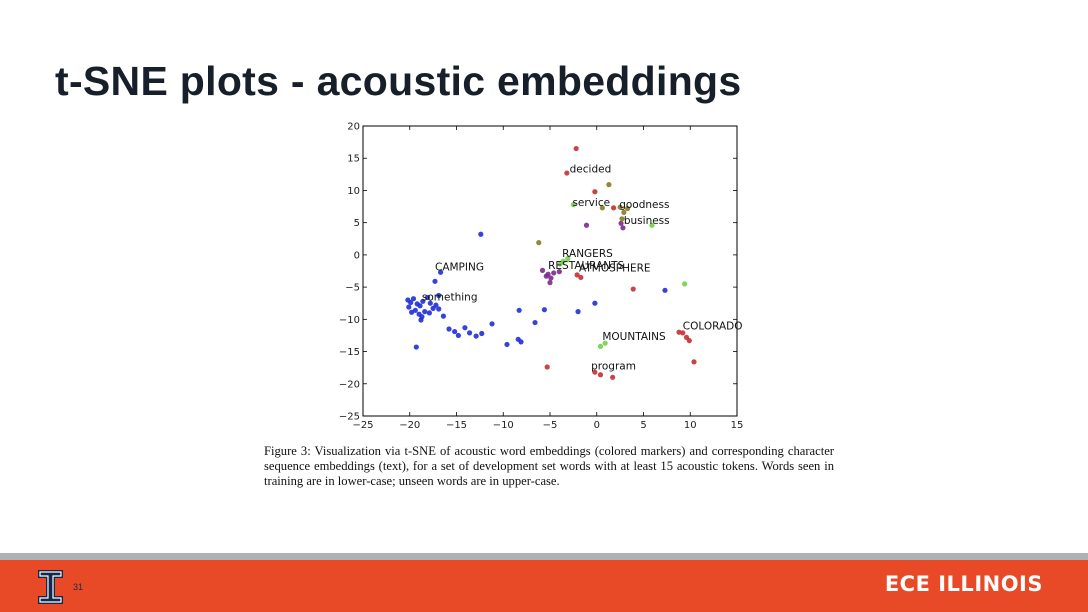  I want to click on y-tick-label: −20, so click(349, 384).